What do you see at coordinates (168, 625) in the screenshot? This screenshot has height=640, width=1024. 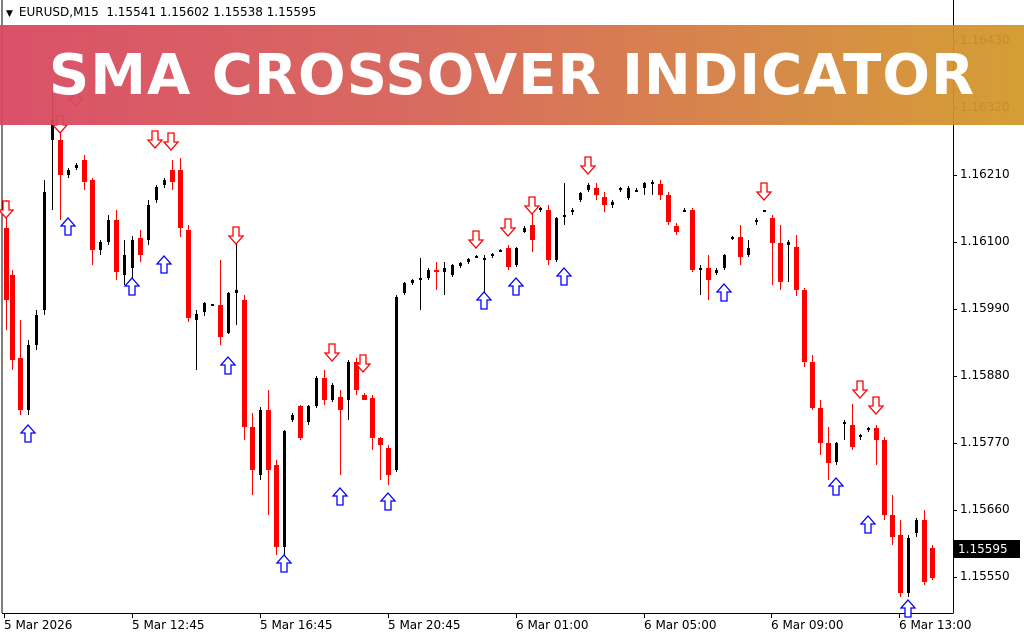 I see `time-tick-label: 5 Mar 12:45` at bounding box center [168, 625].